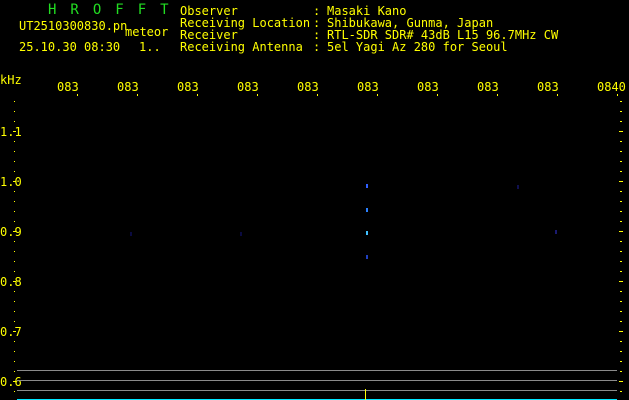 The height and width of the screenshot is (400, 629). What do you see at coordinates (209, 35) in the screenshot?
I see `field-label: Receiver` at bounding box center [209, 35].